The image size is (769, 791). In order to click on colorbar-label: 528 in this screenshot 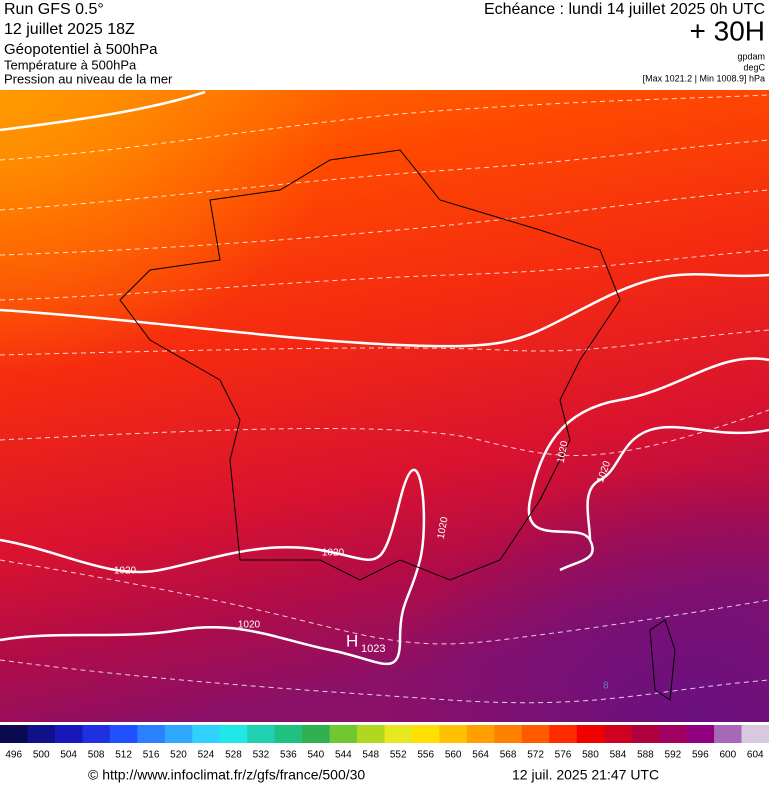, I will do `click(233, 755)`.